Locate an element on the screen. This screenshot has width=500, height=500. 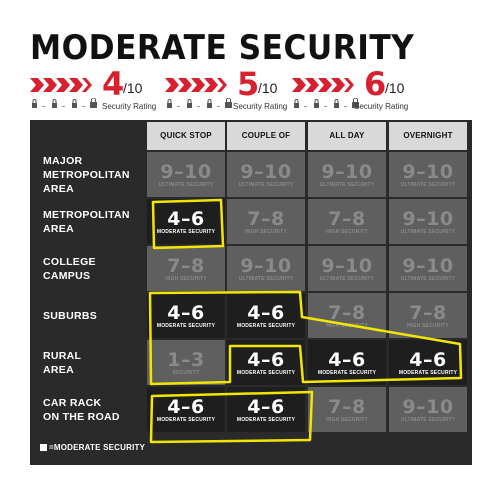
row-label-line: CAMPUS is located at coordinates (67, 275).